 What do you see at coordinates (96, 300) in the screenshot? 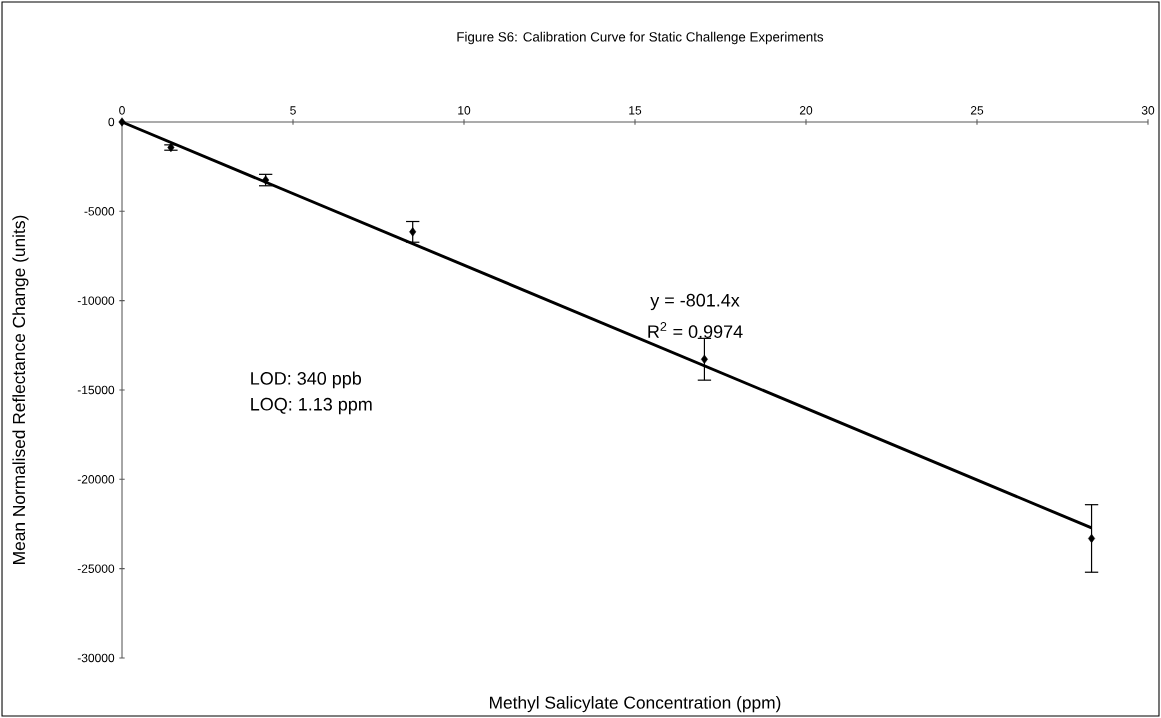
I see `y-tick-label: -10000` at bounding box center [96, 300].